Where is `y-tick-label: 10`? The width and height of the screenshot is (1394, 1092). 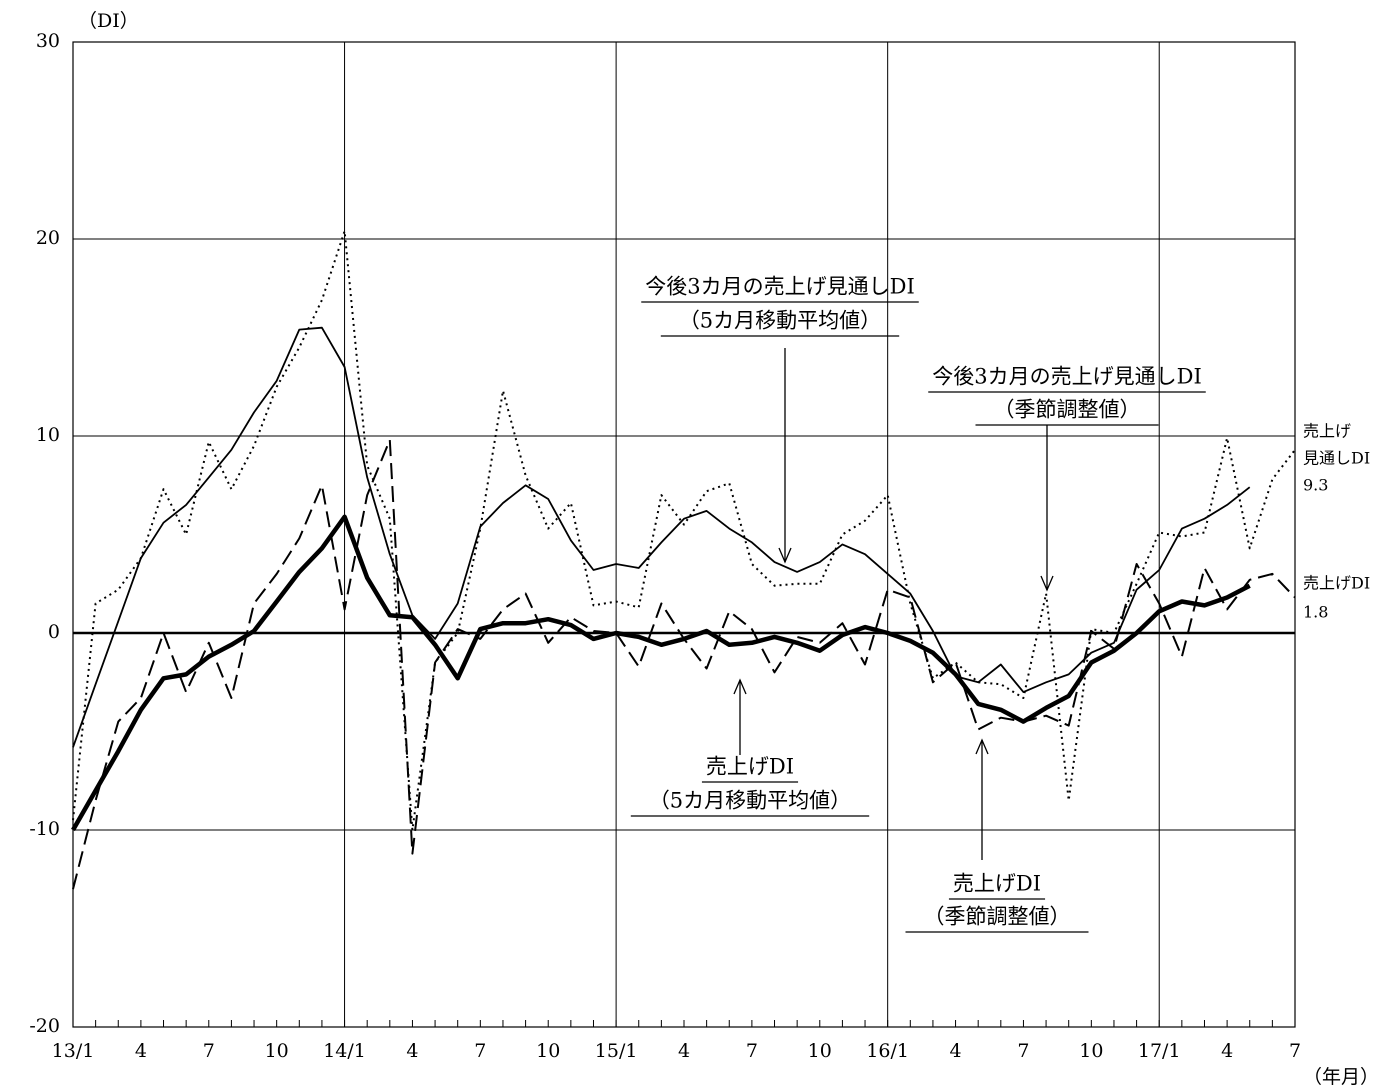
y-tick-label: 10 is located at coordinates (48, 435).